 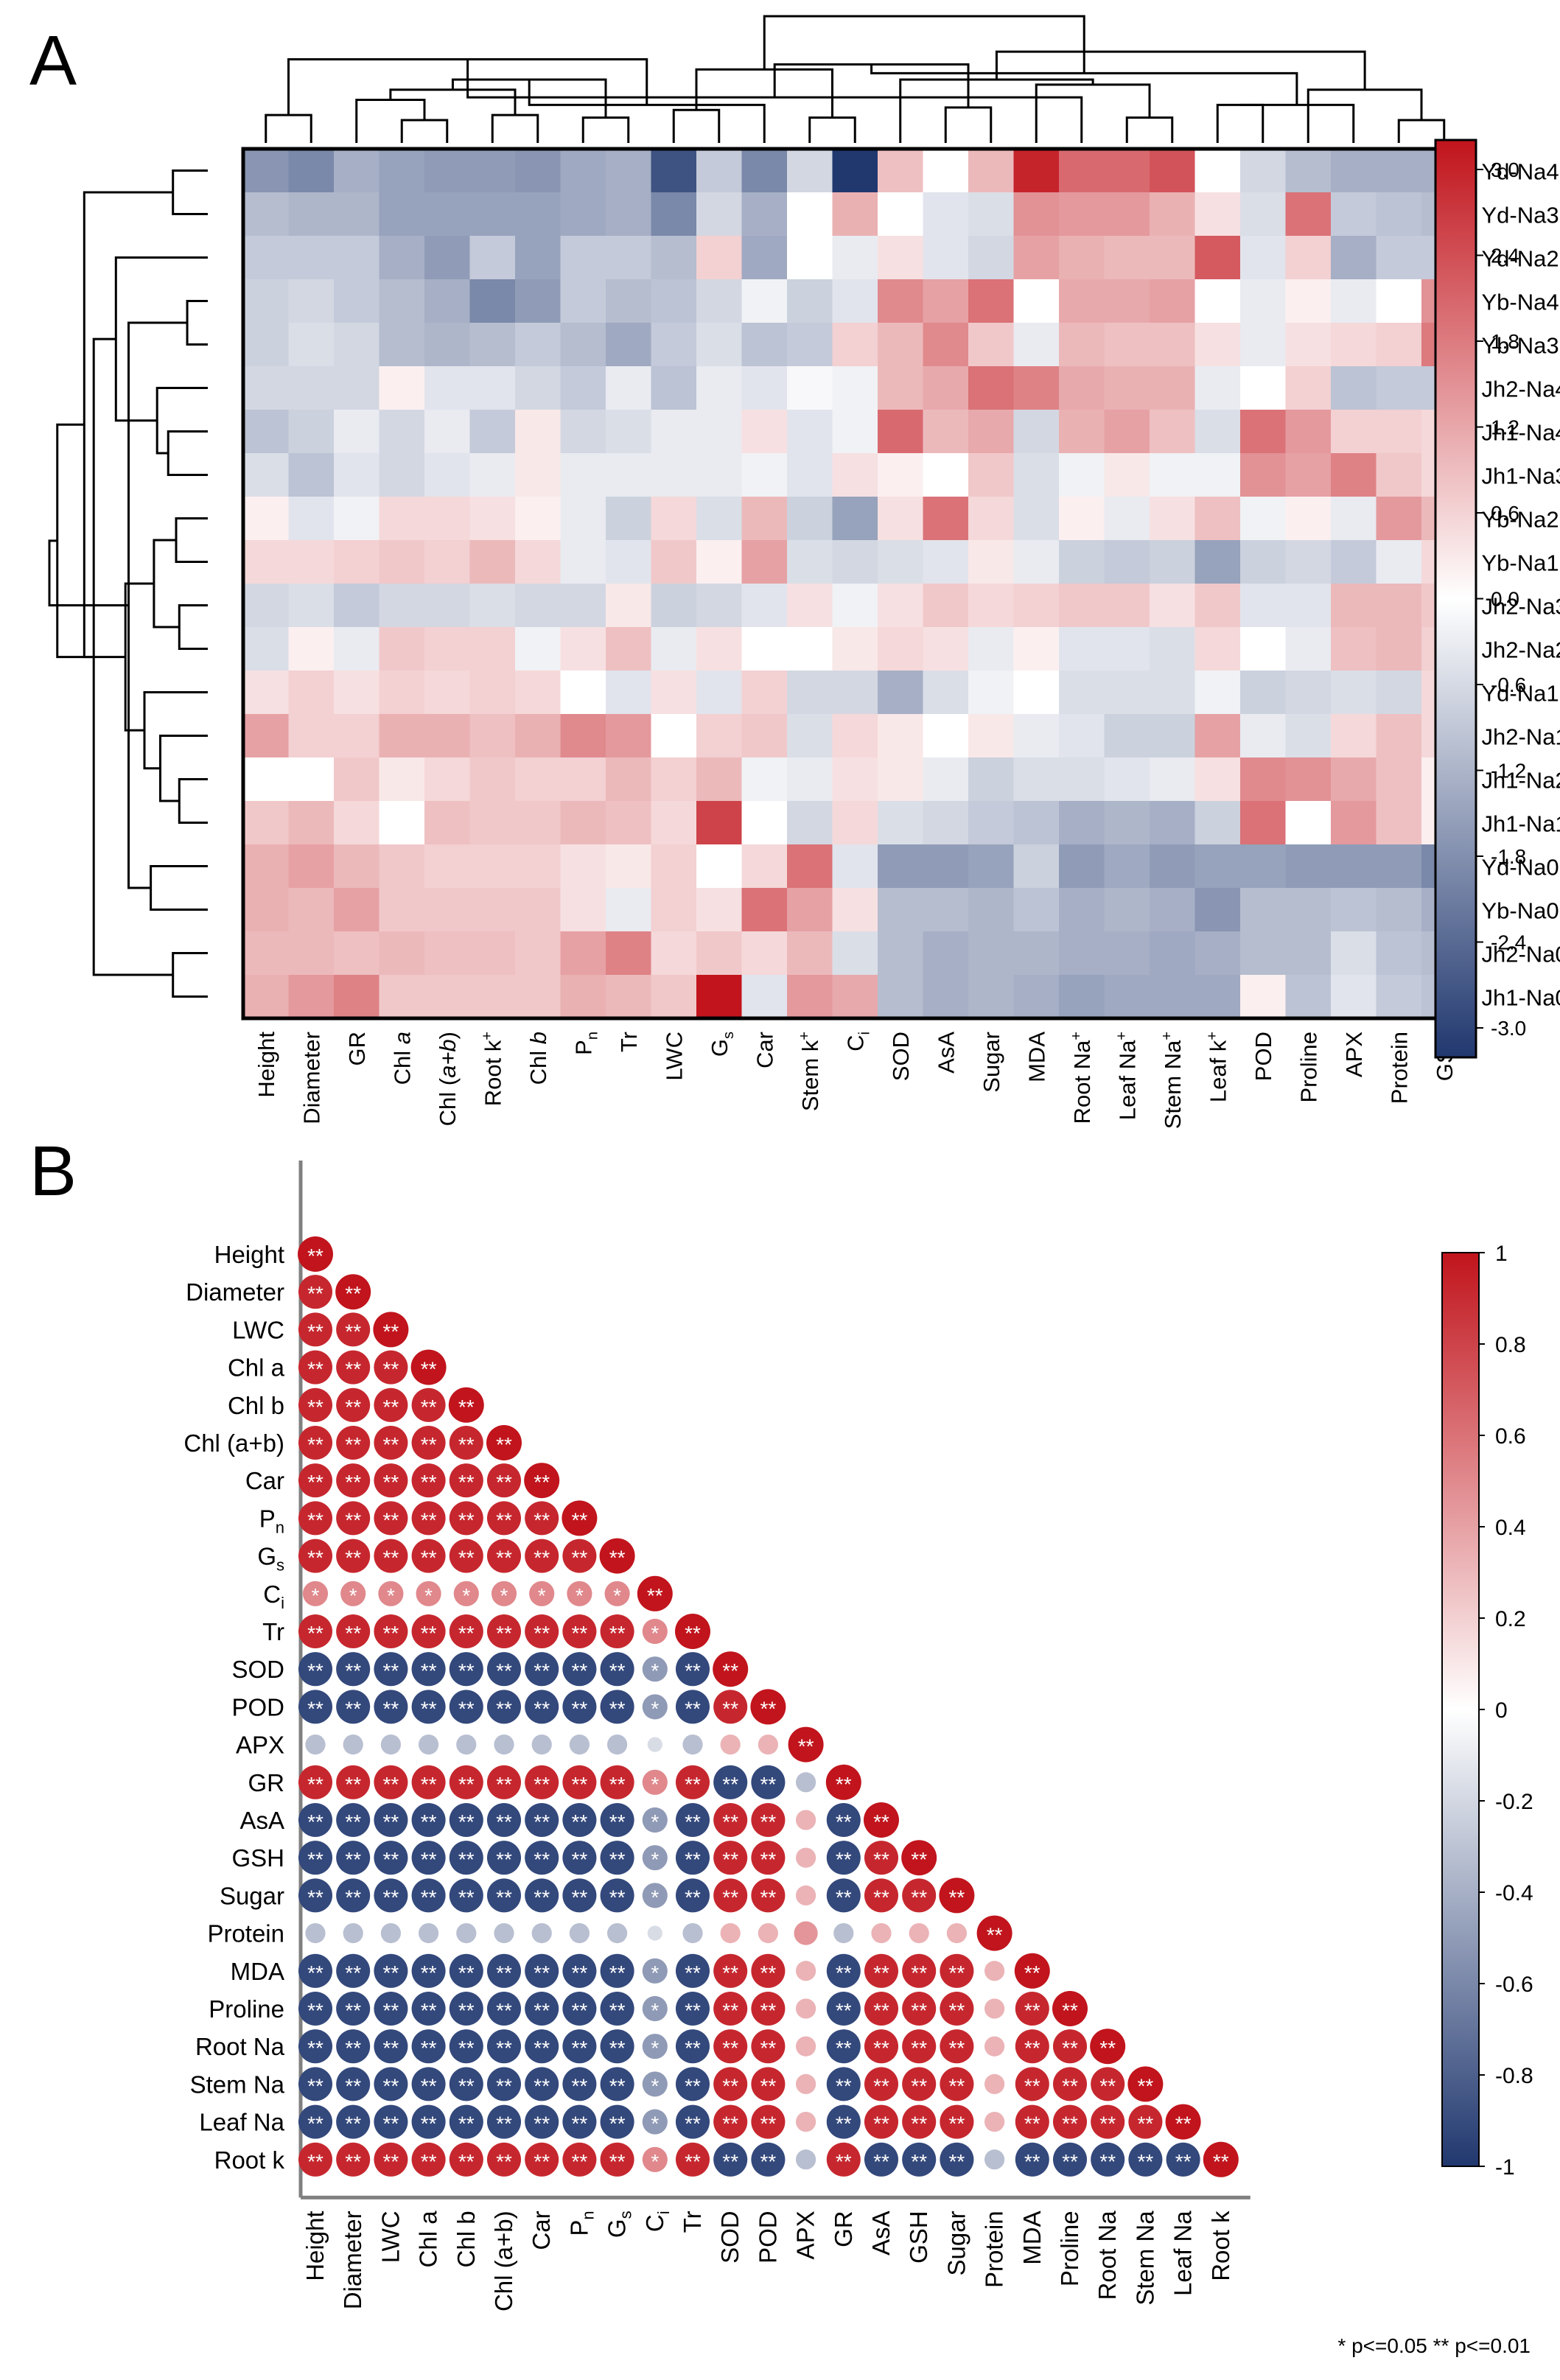 What do you see at coordinates (1308, 1067) in the screenshot?
I see `heatmap-column-label: Proline` at bounding box center [1308, 1067].